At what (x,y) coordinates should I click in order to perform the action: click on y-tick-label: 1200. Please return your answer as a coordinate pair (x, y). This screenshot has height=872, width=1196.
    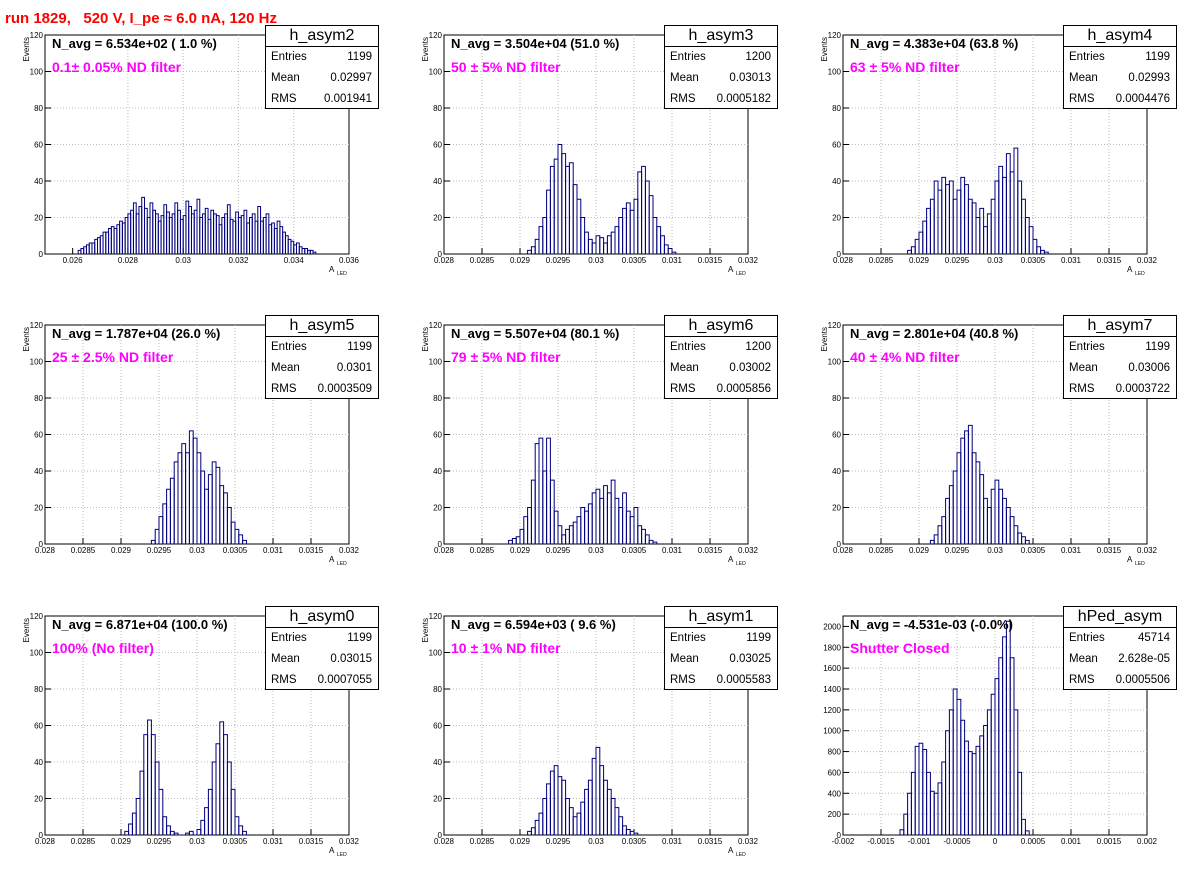
    Looking at the image, I should click on (832, 710).